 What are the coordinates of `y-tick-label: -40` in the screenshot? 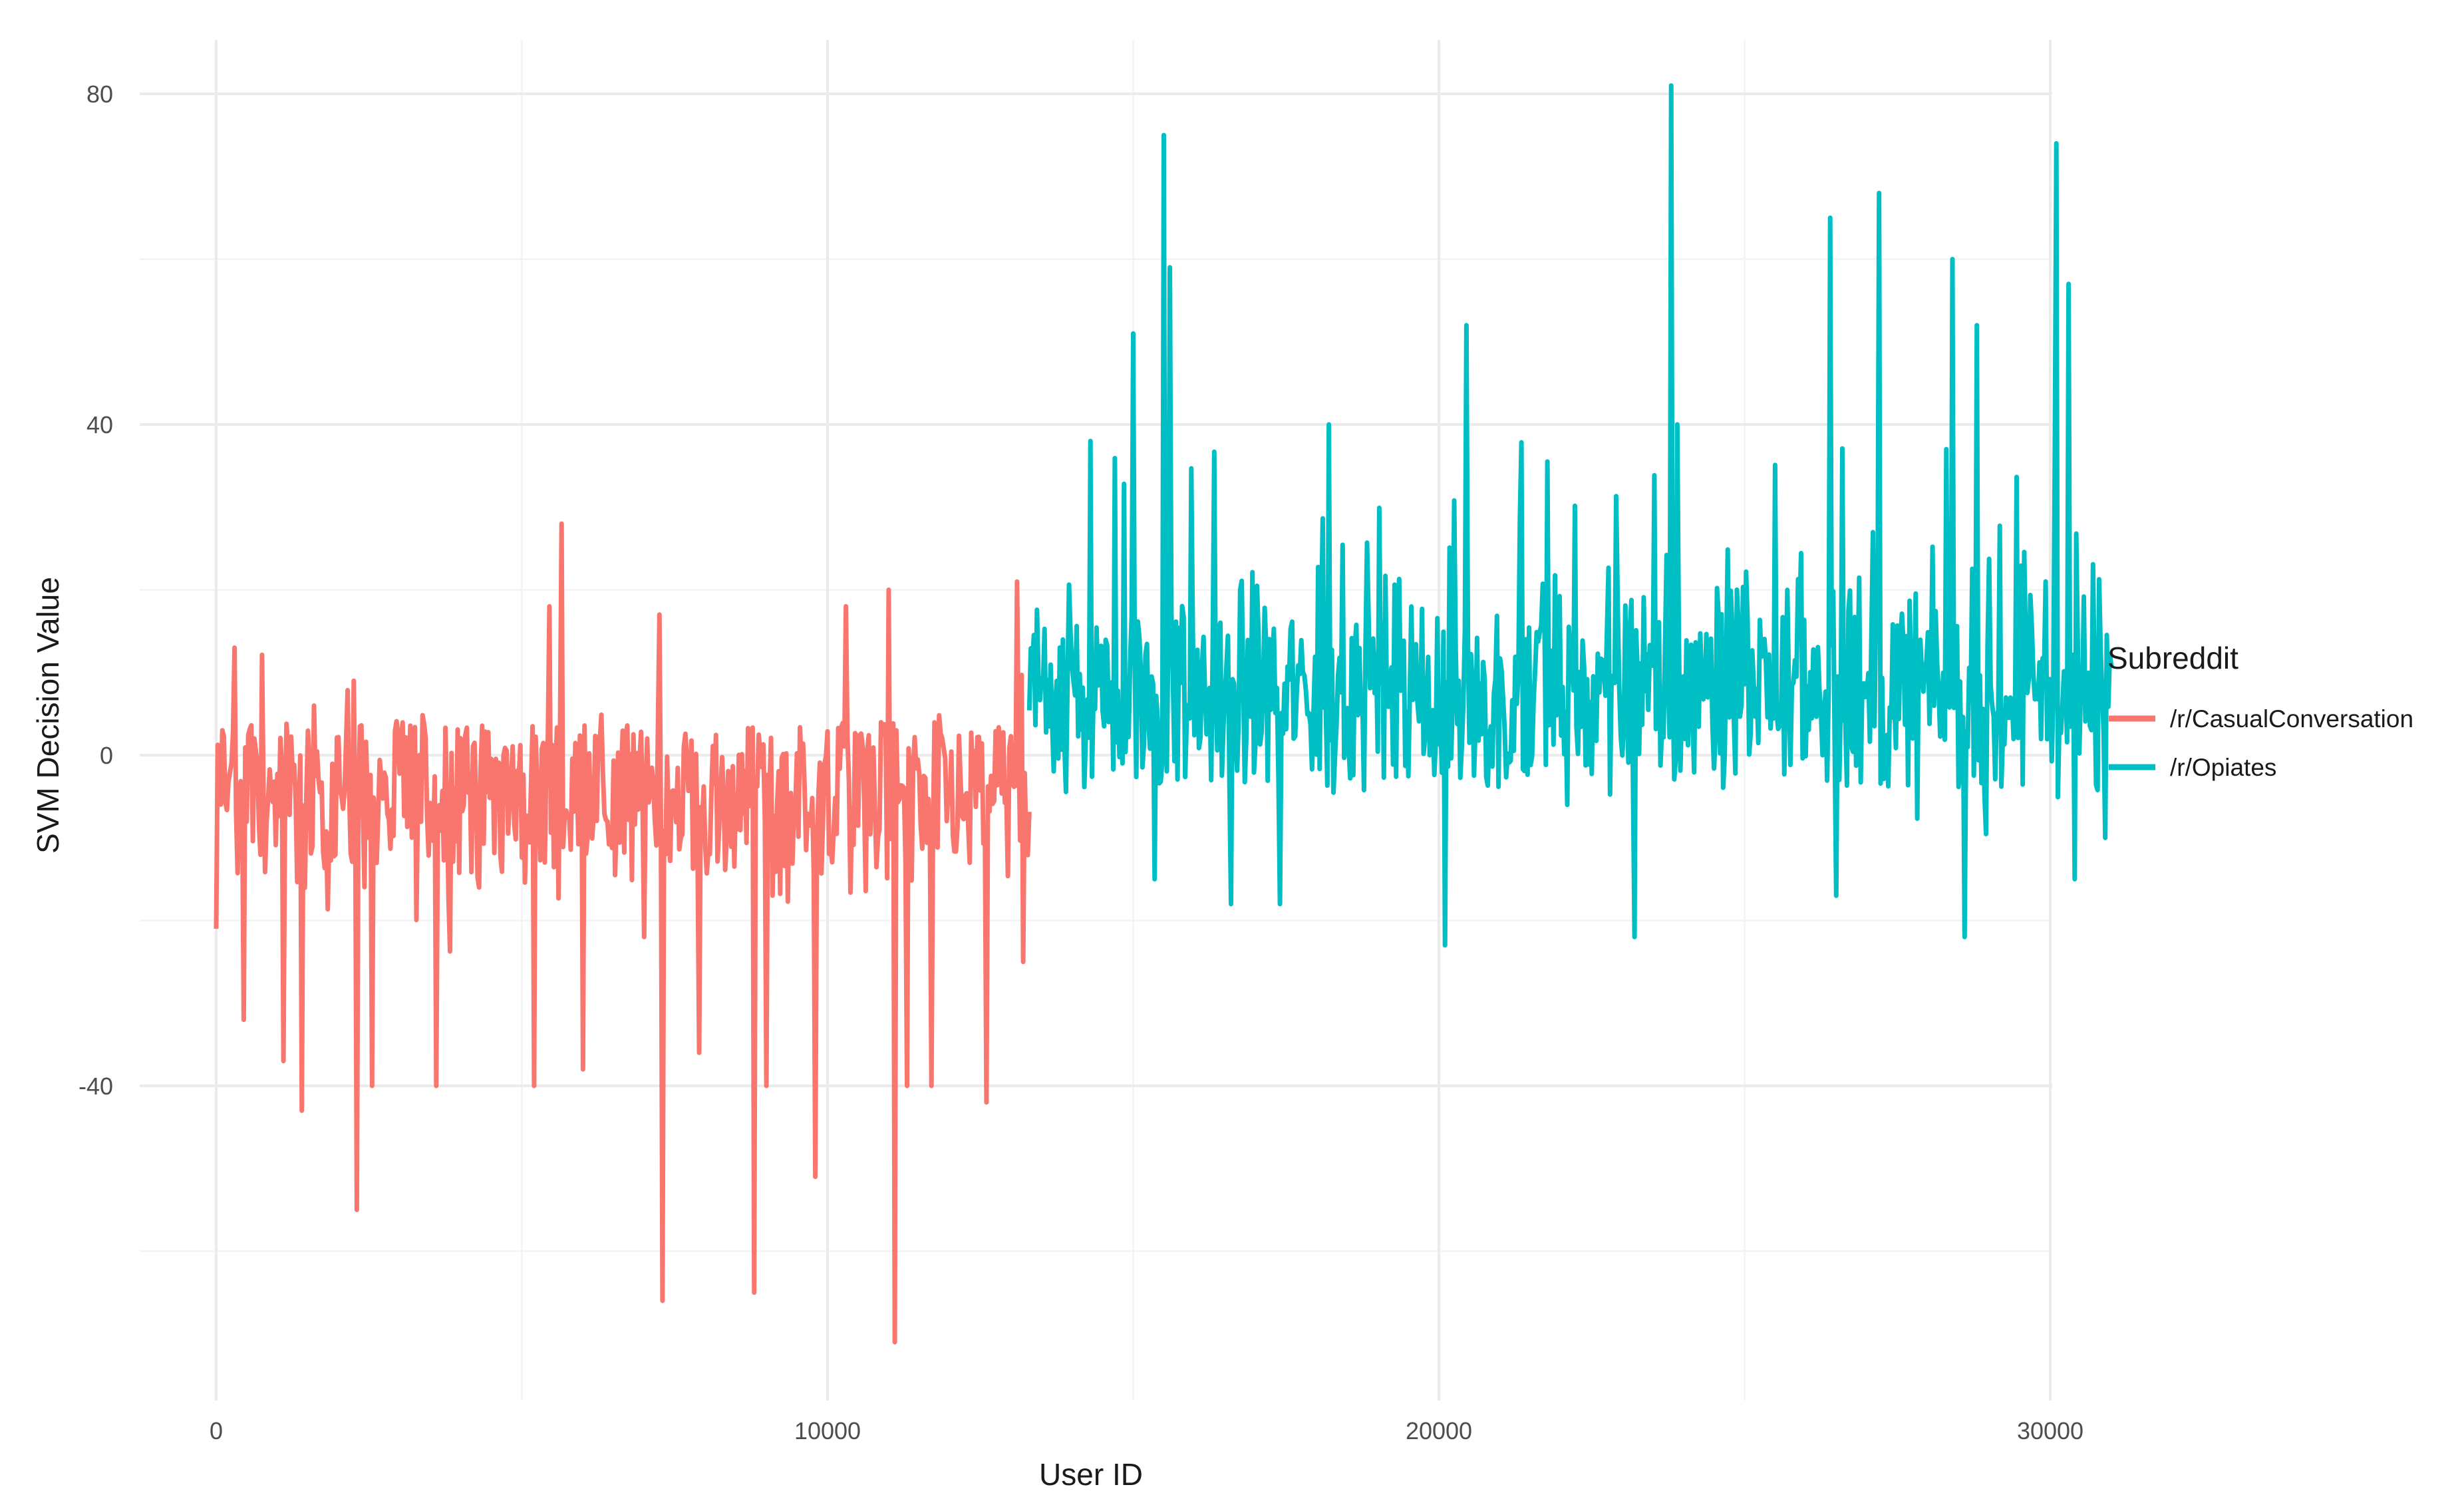 It's located at (95, 1086).